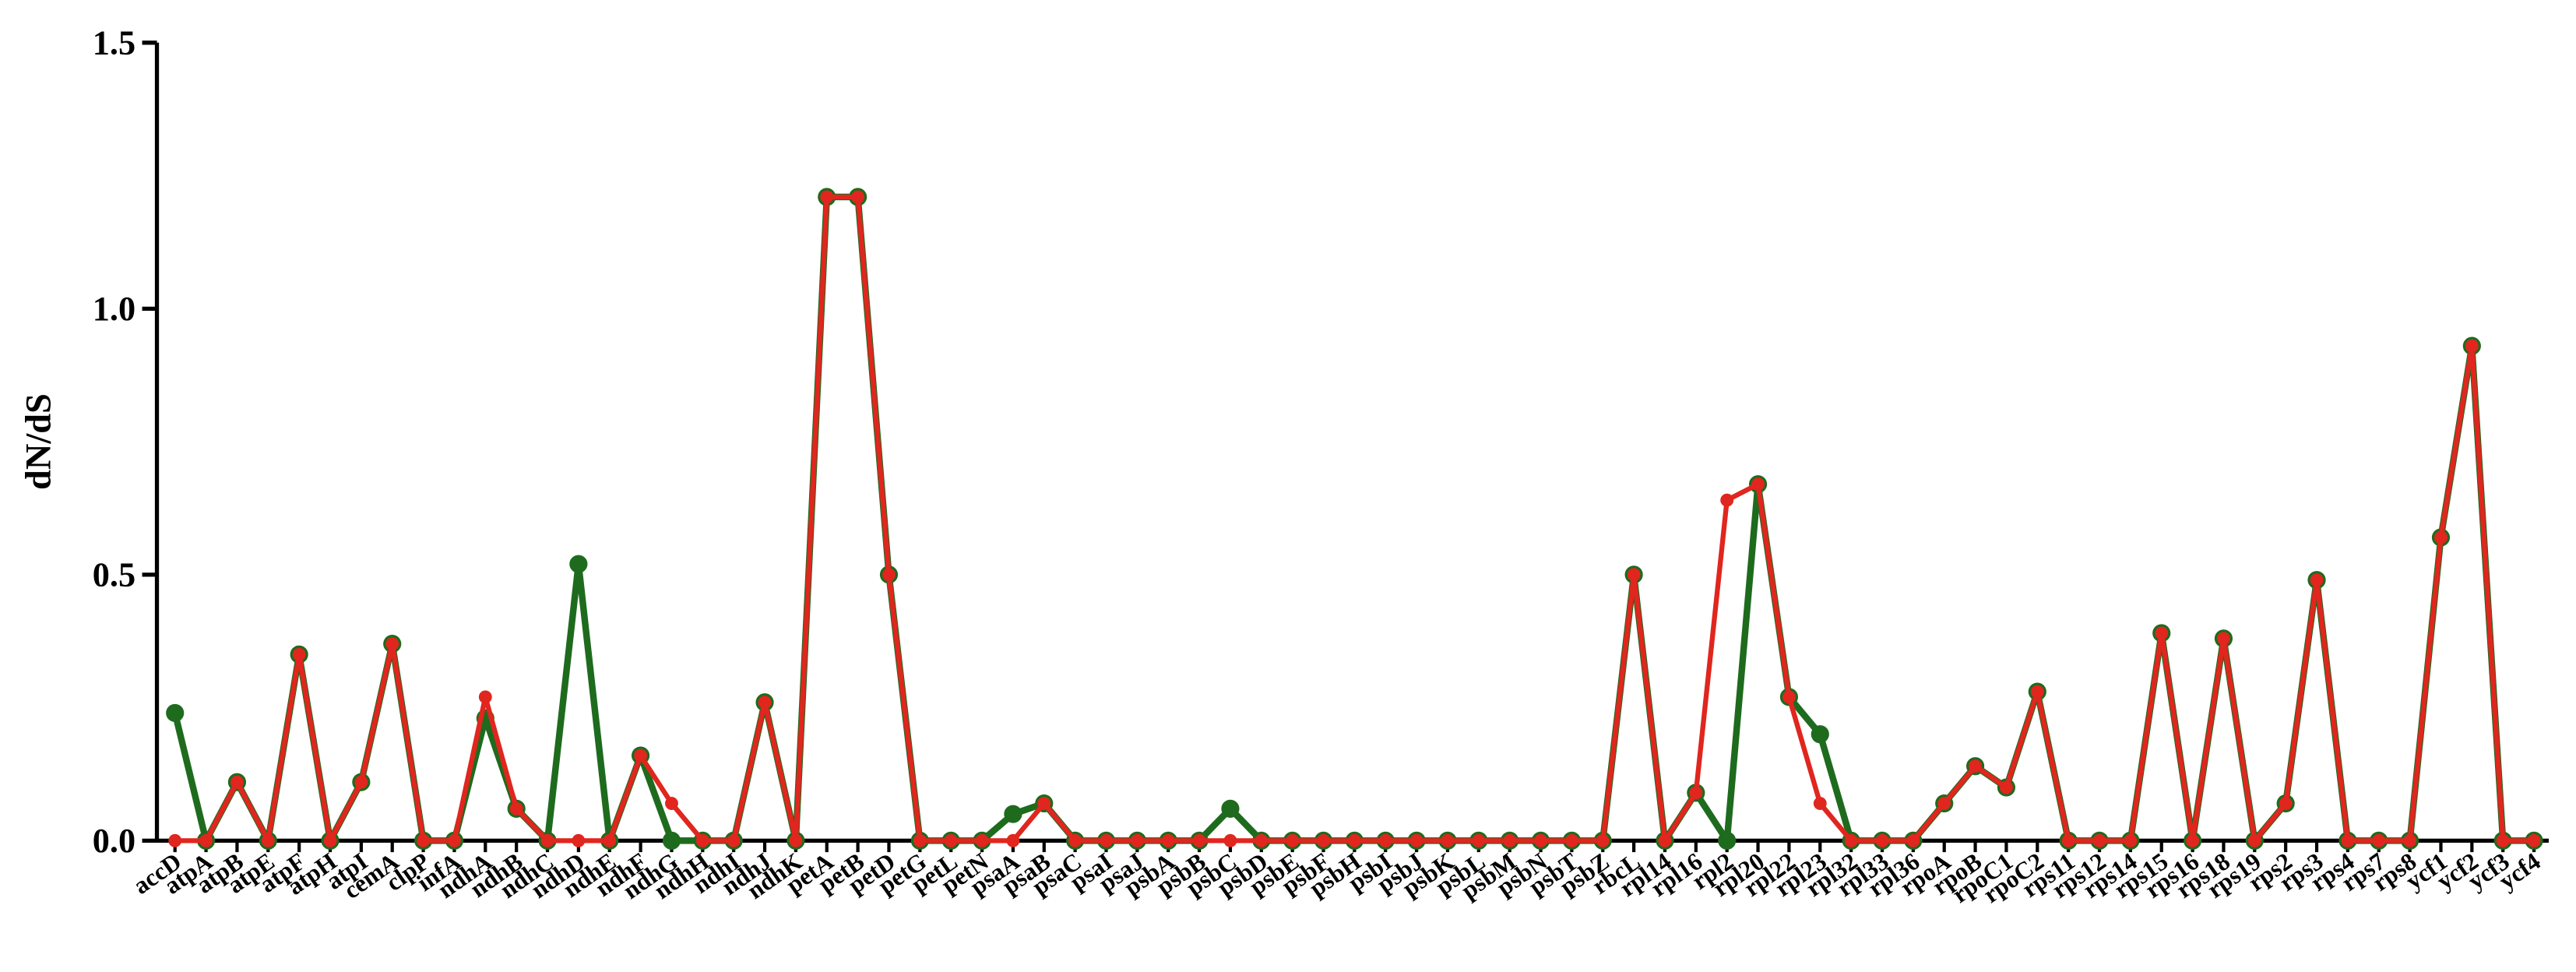  I want to click on y-axis-label: dN/dS, so click(38, 441).